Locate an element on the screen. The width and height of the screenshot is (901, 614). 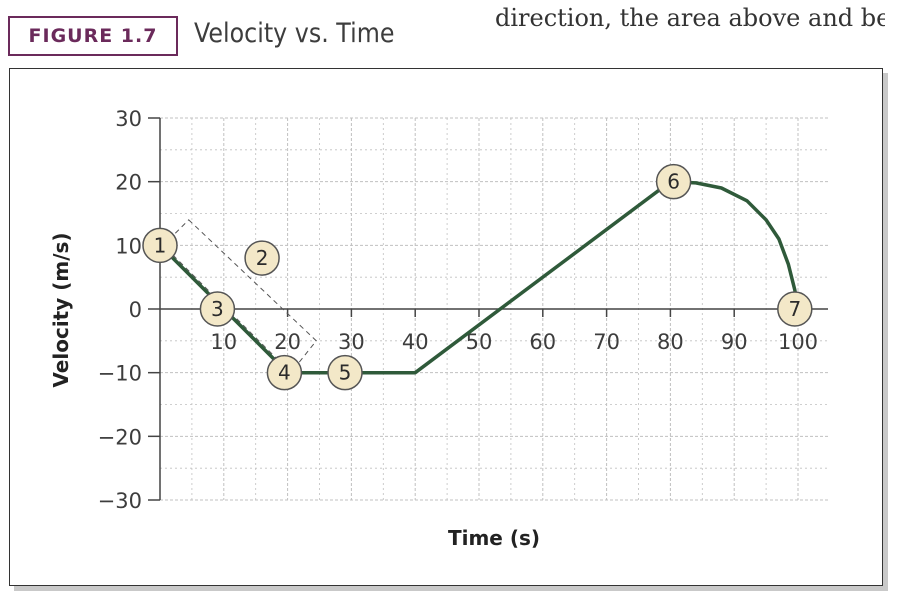
body-text-fragment: direction, the area above and bei is located at coordinates (690, 18).